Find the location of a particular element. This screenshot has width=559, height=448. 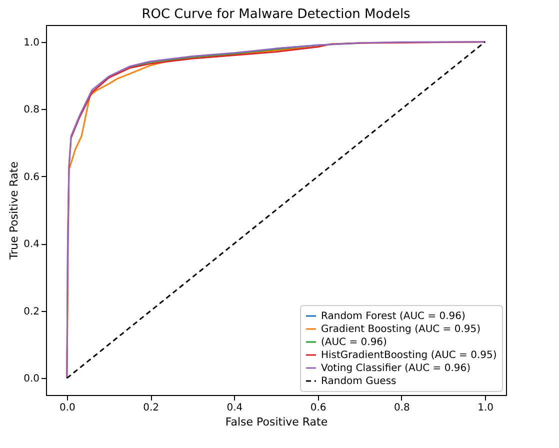

x-tick-label: 0.8 is located at coordinates (402, 408).